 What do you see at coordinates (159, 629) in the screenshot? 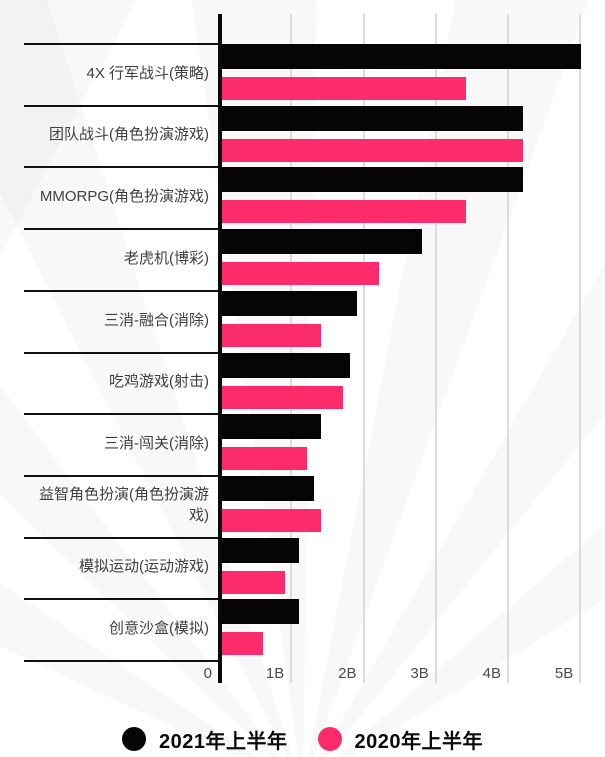
I see `category-label: 创意沙盒(模拟)` at bounding box center [159, 629].